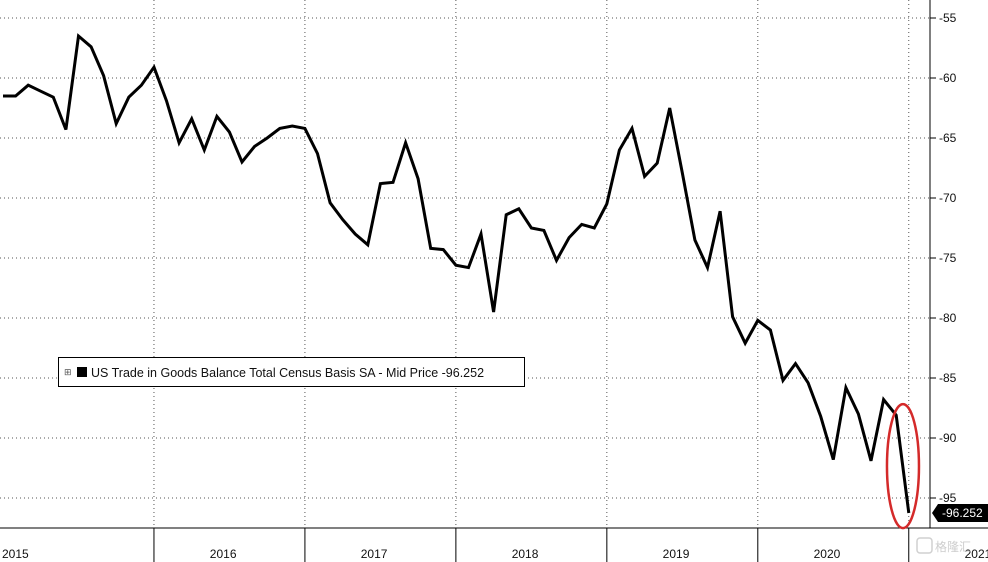 This screenshot has height=562, width=988. What do you see at coordinates (948, 498) in the screenshot?
I see `y-tick-label: -95` at bounding box center [948, 498].